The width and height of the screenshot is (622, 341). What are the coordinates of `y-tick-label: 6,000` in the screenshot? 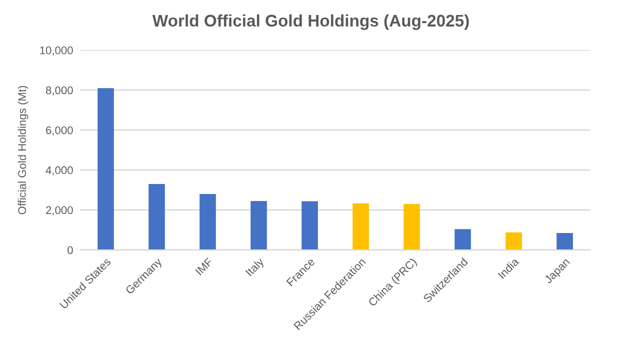 It's located at (59, 131).